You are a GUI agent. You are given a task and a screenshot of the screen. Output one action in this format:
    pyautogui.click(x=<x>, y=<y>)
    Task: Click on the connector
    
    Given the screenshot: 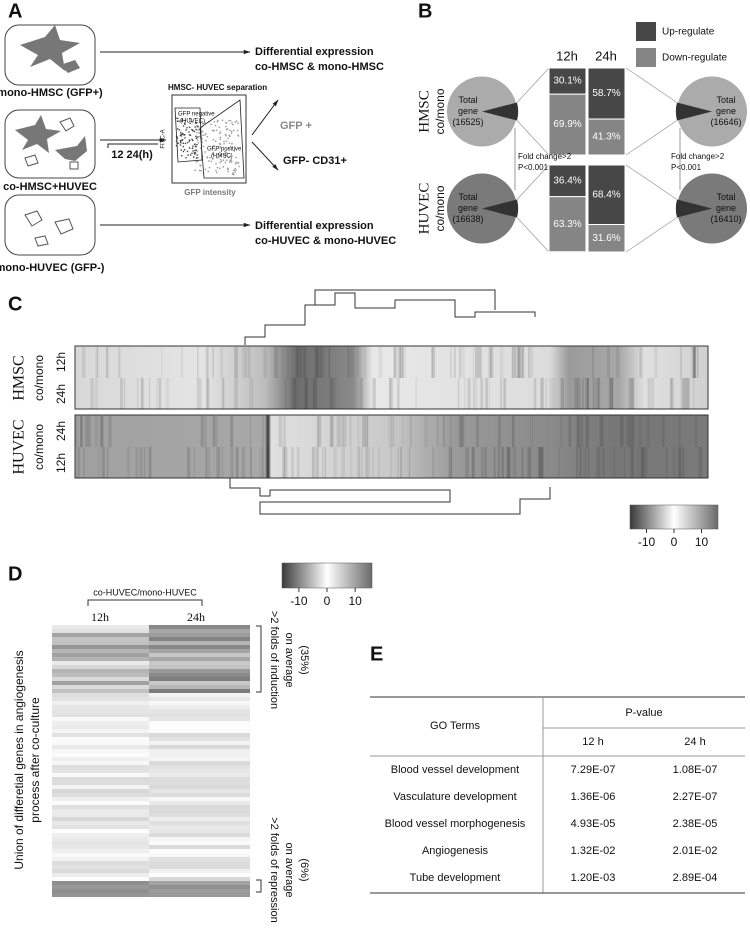 What is the action you would take?
    pyautogui.click(x=533, y=111)
    